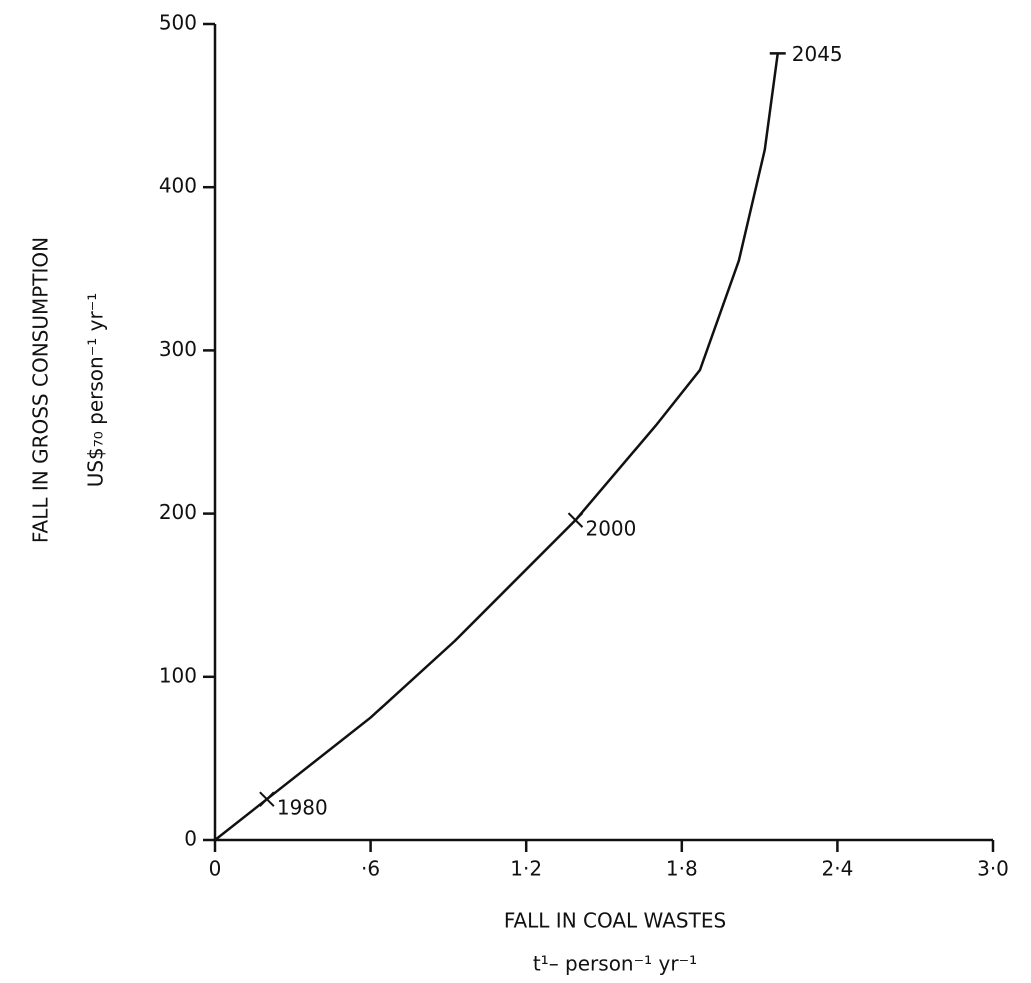 The image size is (1031, 983). I want to click on annotation-label: 2045, so click(817, 54).